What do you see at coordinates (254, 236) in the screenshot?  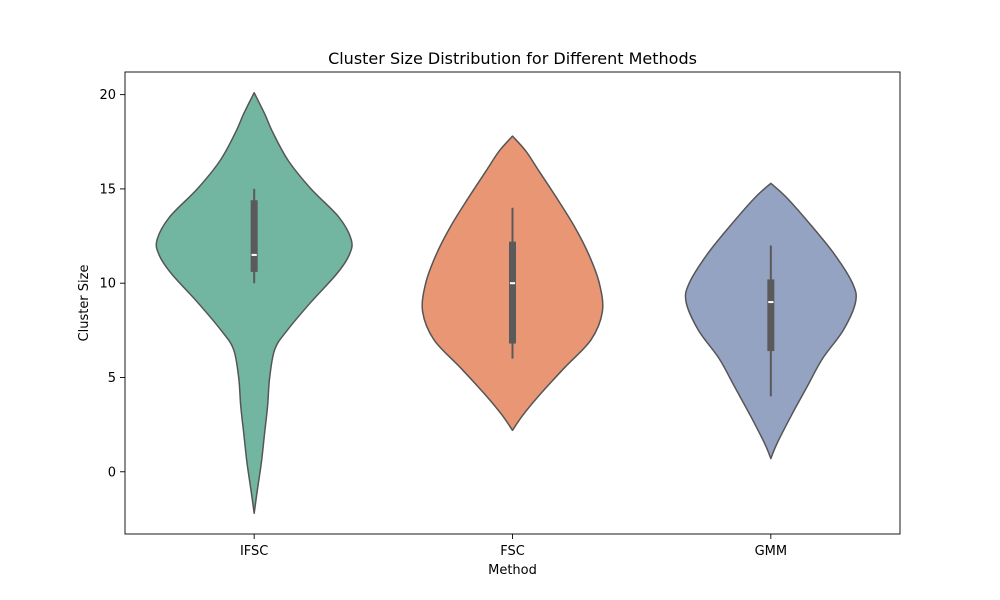 I see `iqr-box-ifsc` at bounding box center [254, 236].